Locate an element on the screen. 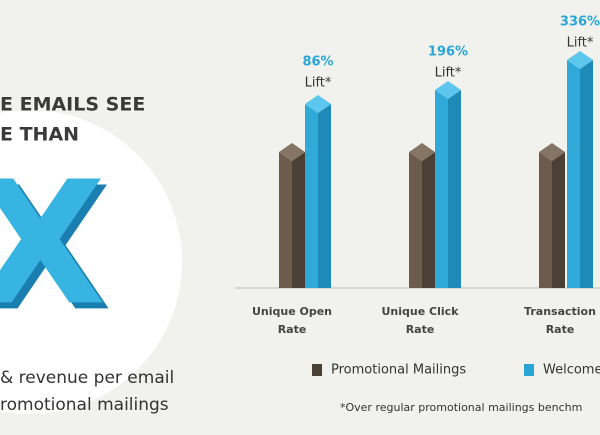  lift-value: 86% is located at coordinates (317, 62).